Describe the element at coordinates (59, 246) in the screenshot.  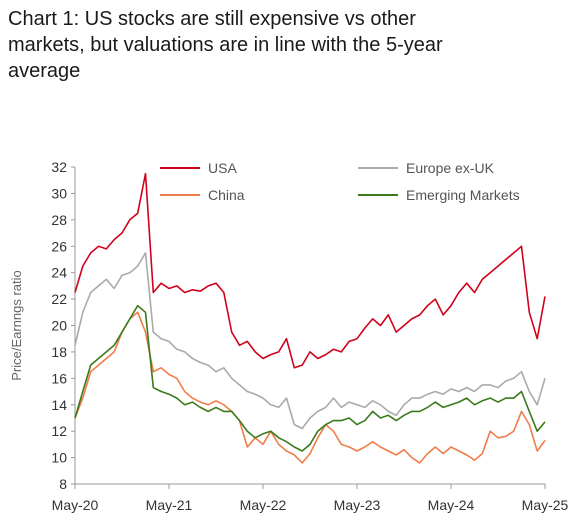
I see `y-tick-label: 26` at that location.